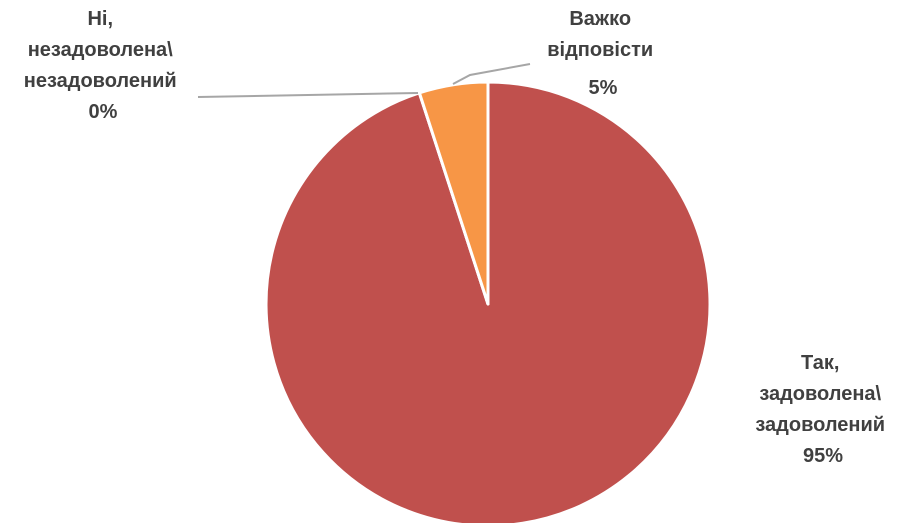  Describe the element at coordinates (822, 409) in the screenshot. I see `slice-label-0: Так, задоволена\ задоволений 95%` at that location.